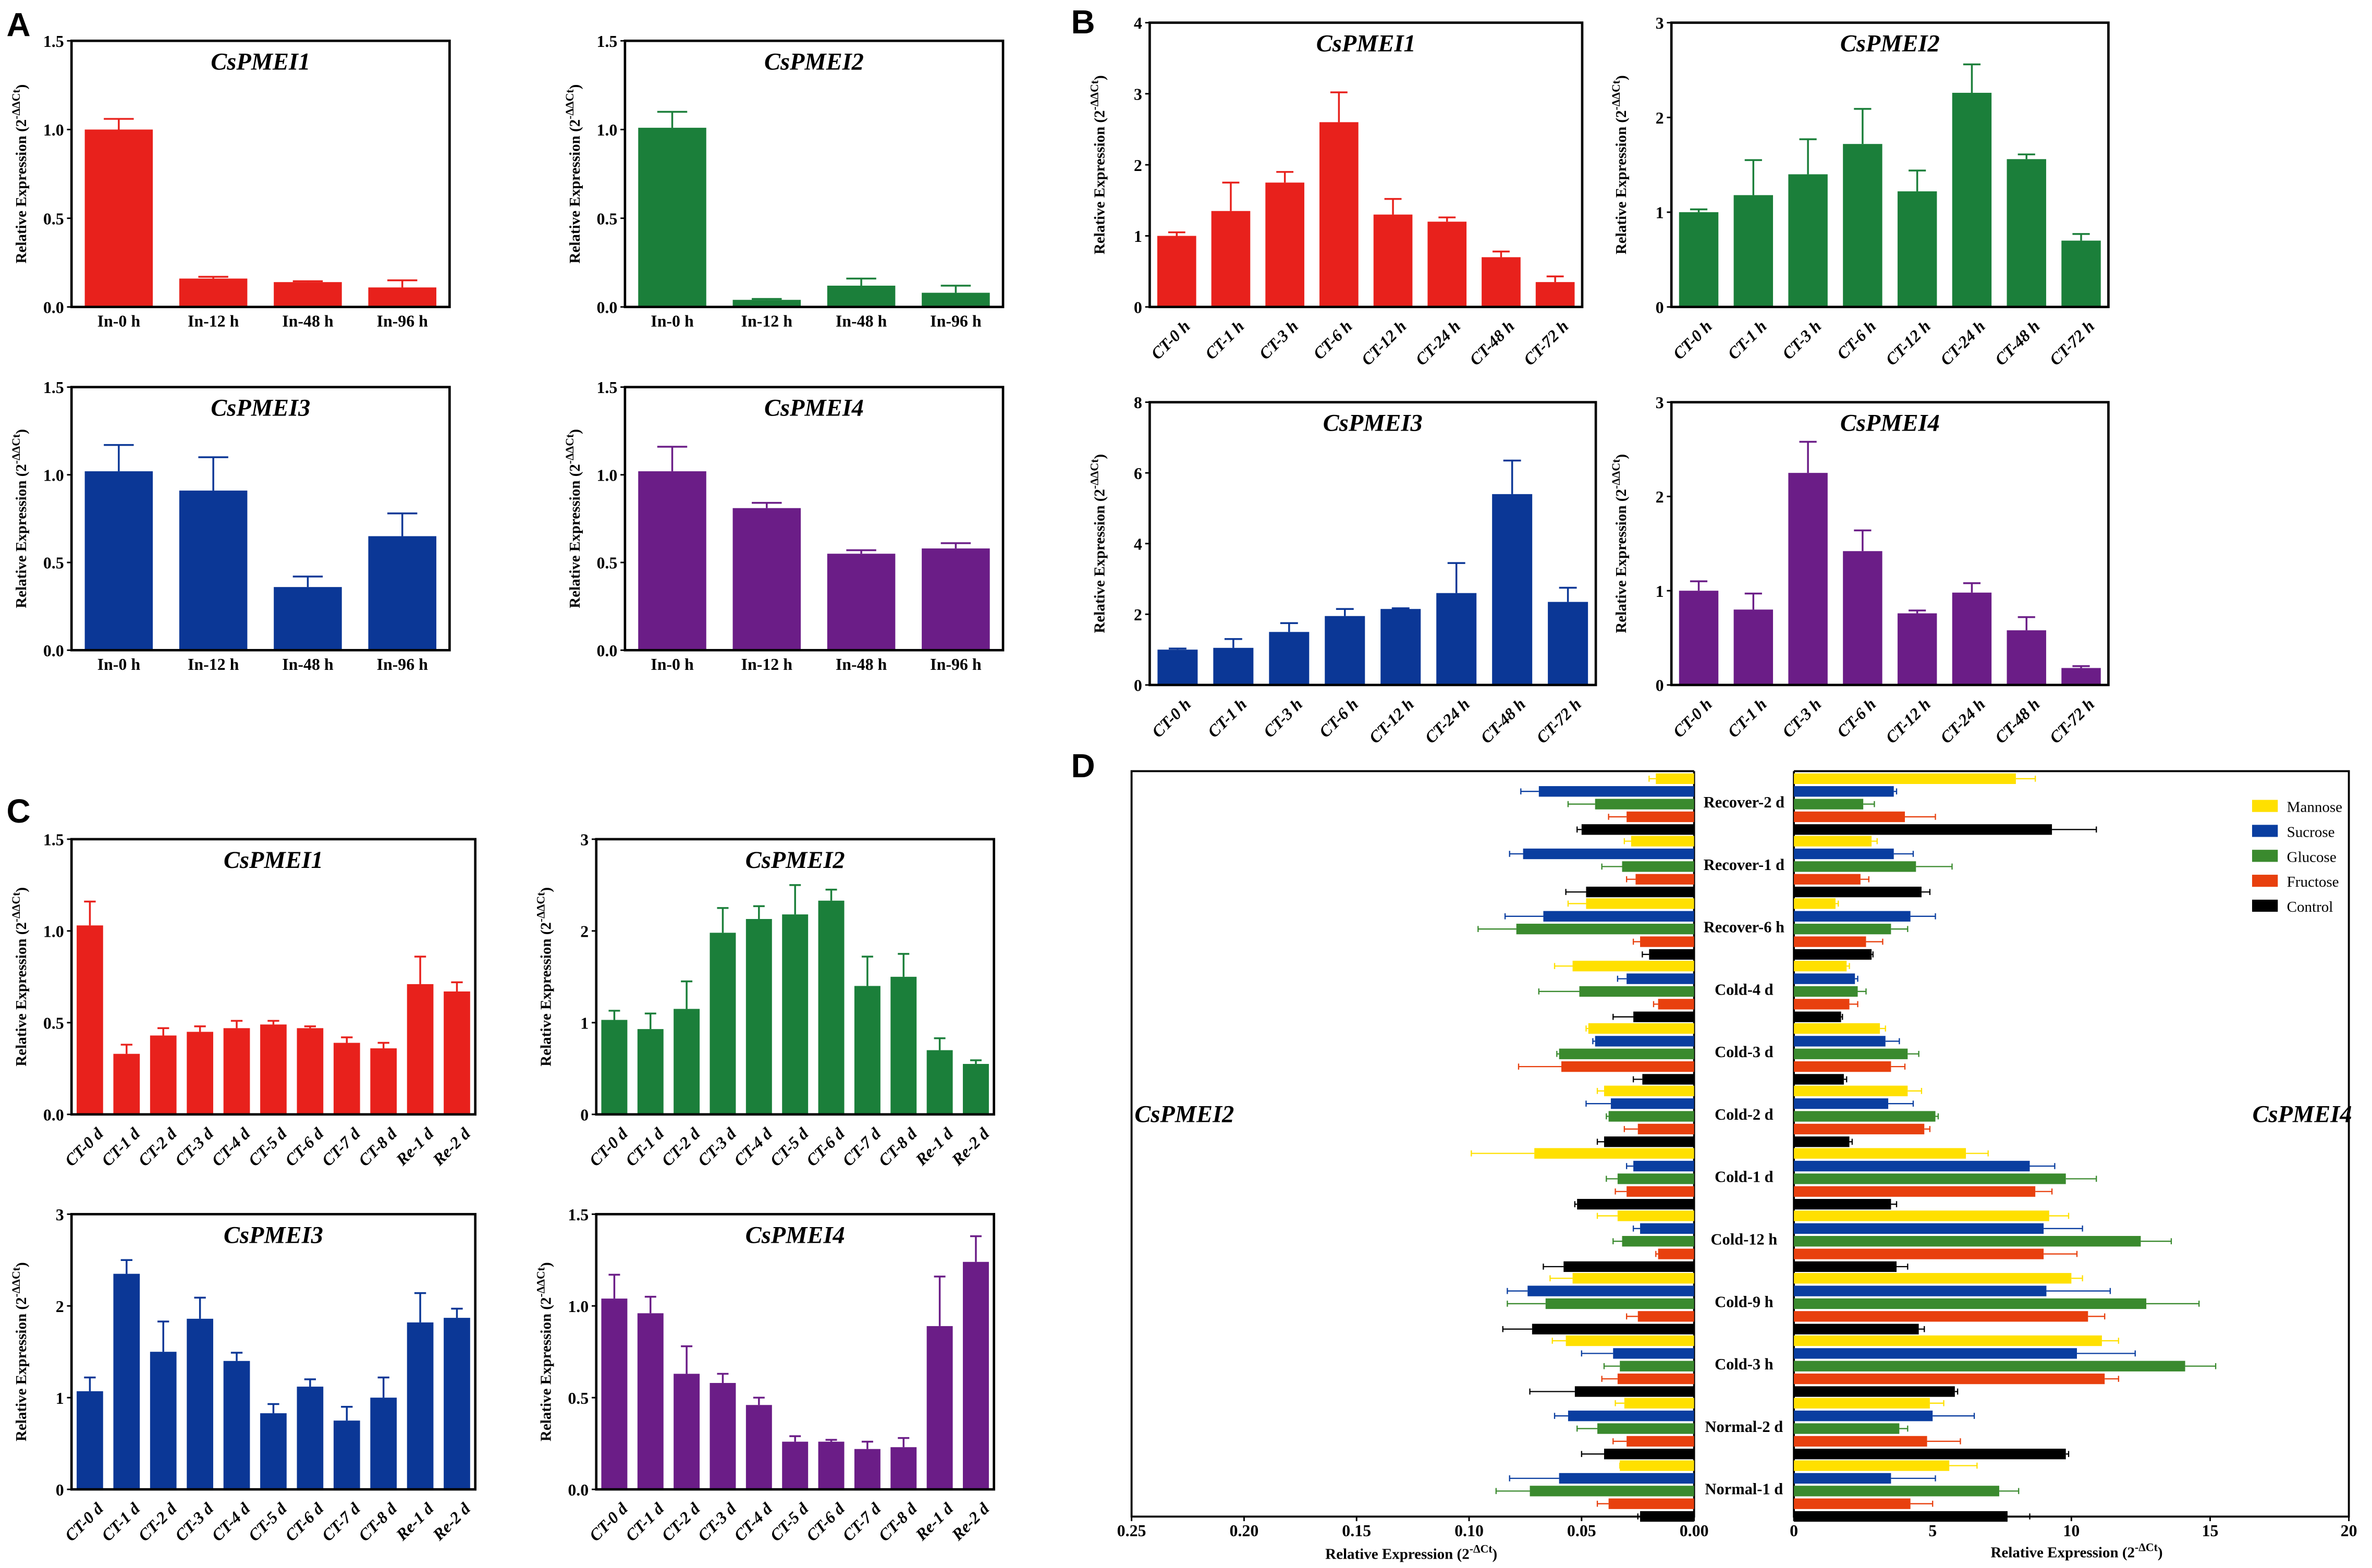  What do you see at coordinates (2146, 1548) in the screenshot?
I see `label-superscript: -ΔCt` at bounding box center [2146, 1548].